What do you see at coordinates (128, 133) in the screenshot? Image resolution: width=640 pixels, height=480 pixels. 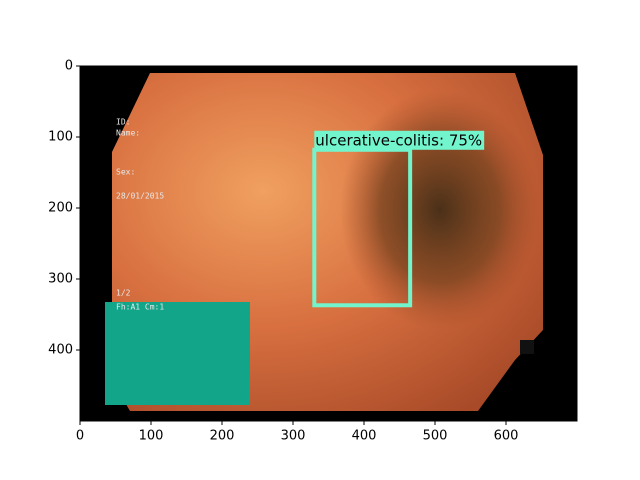 I see `overlay-text: Name:` at bounding box center [128, 133].